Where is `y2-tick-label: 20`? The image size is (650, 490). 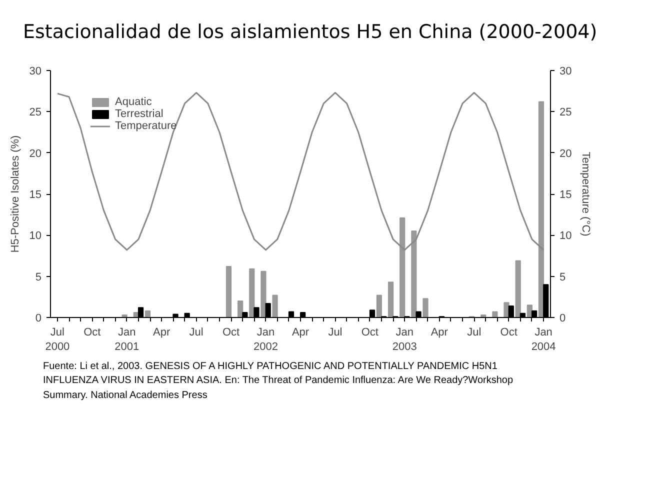
y2-tick-label: 20 is located at coordinates (566, 154).